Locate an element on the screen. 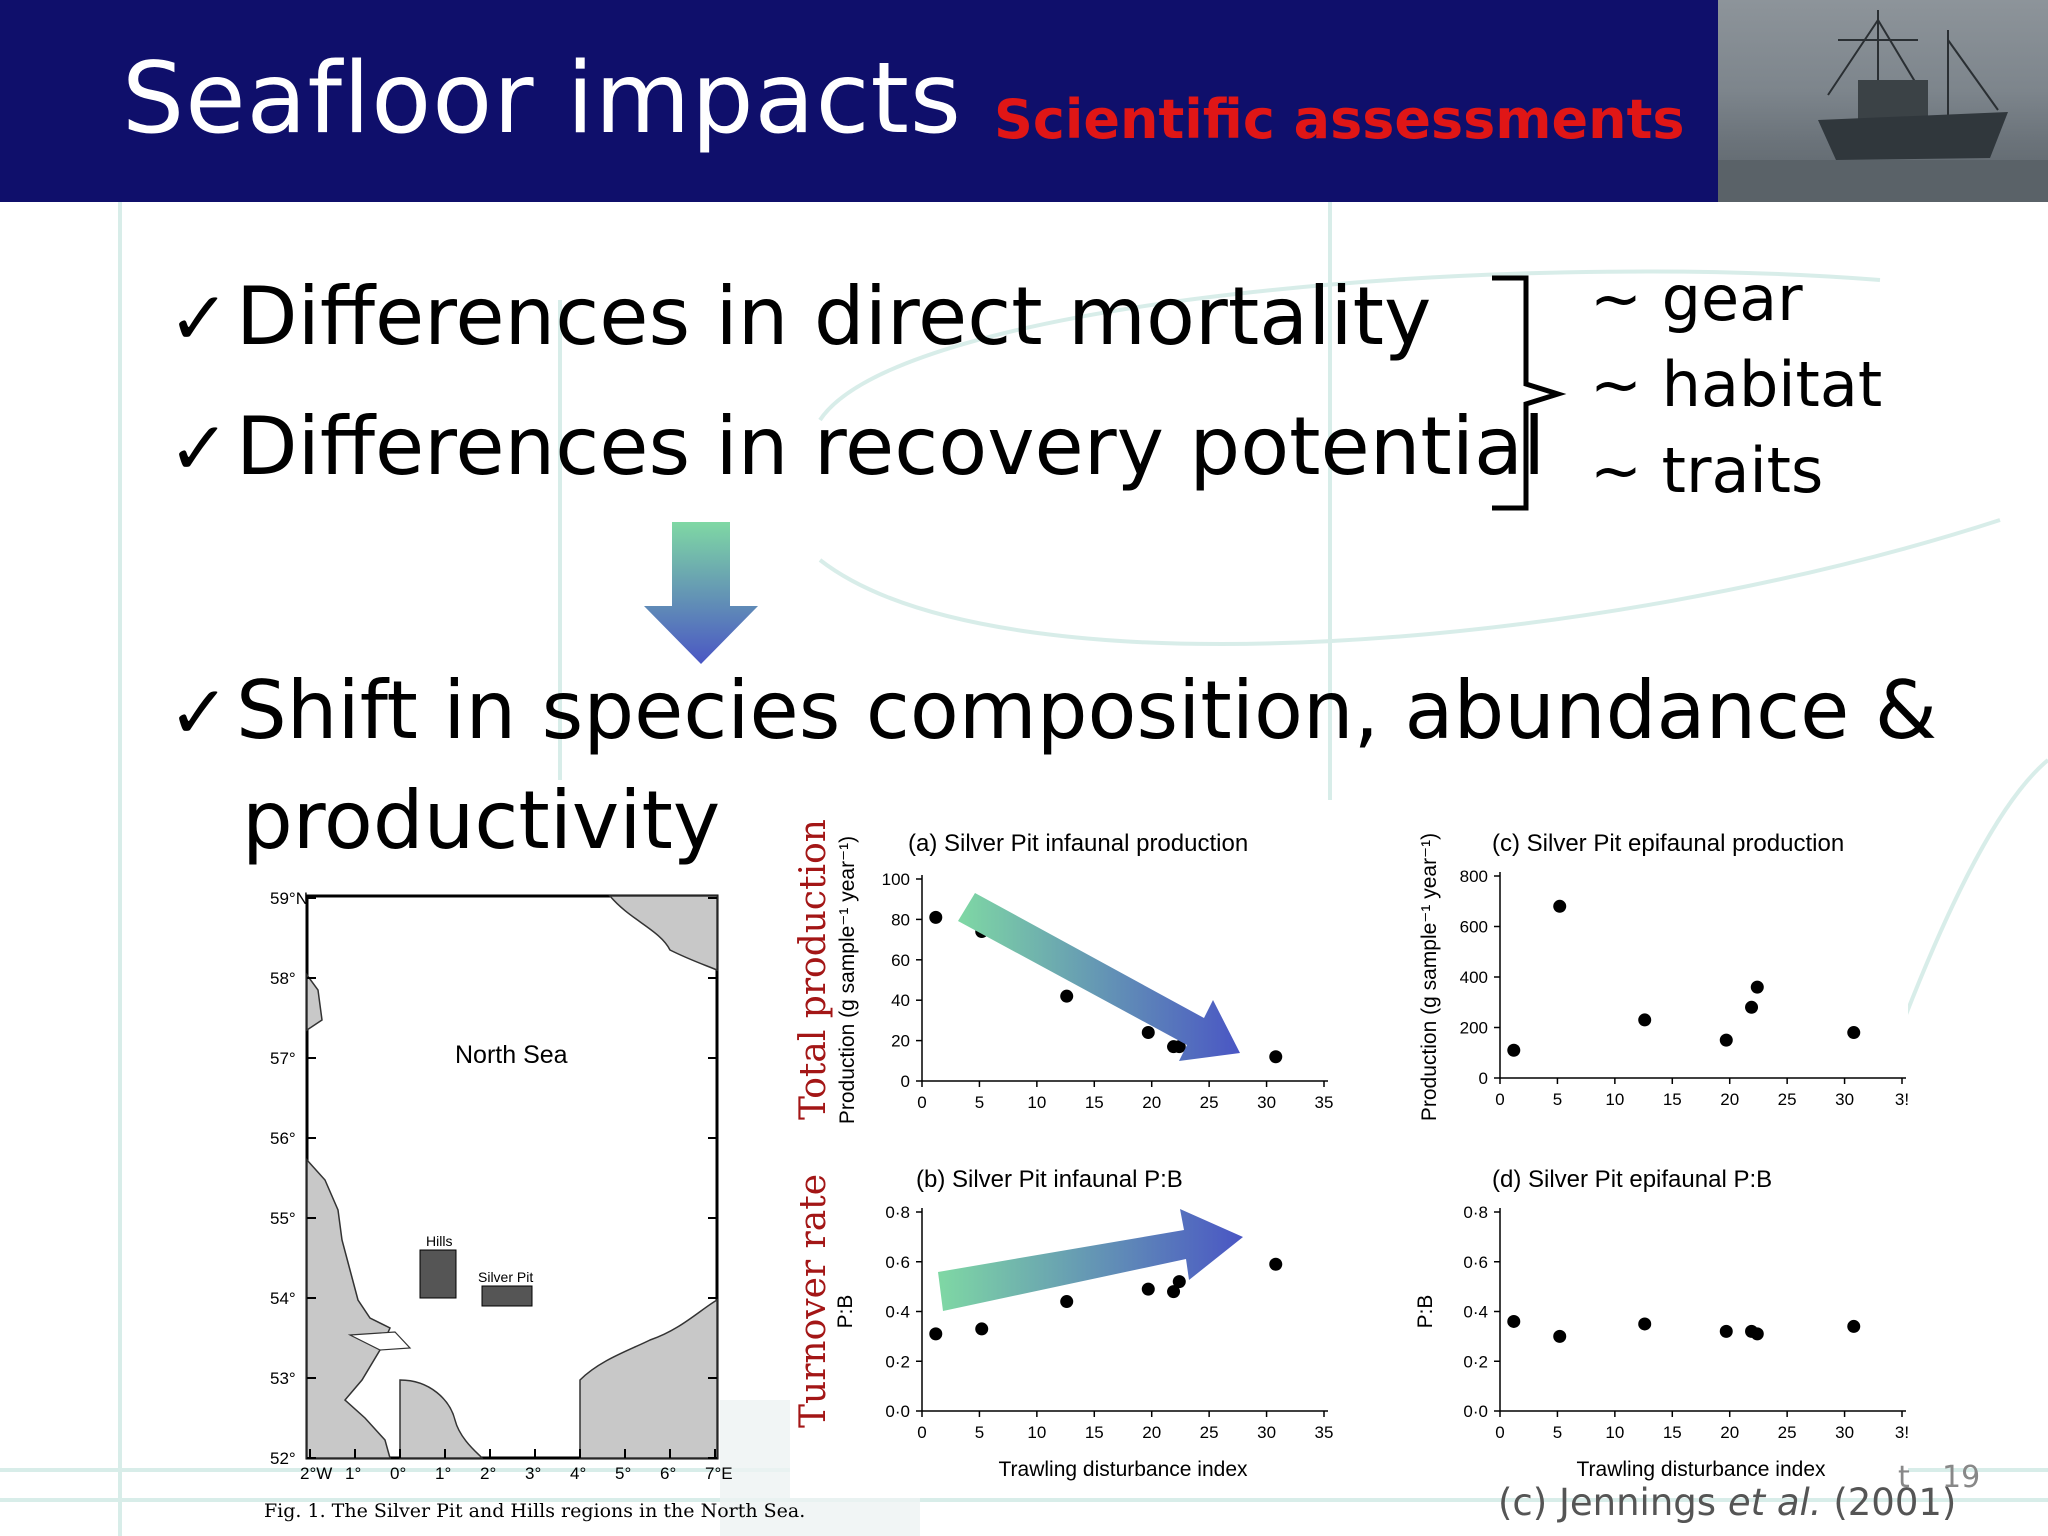 The height and width of the screenshot is (1536, 2048). panel-a-title: (a) Silver Pit infaunal production is located at coordinates (1078, 843).